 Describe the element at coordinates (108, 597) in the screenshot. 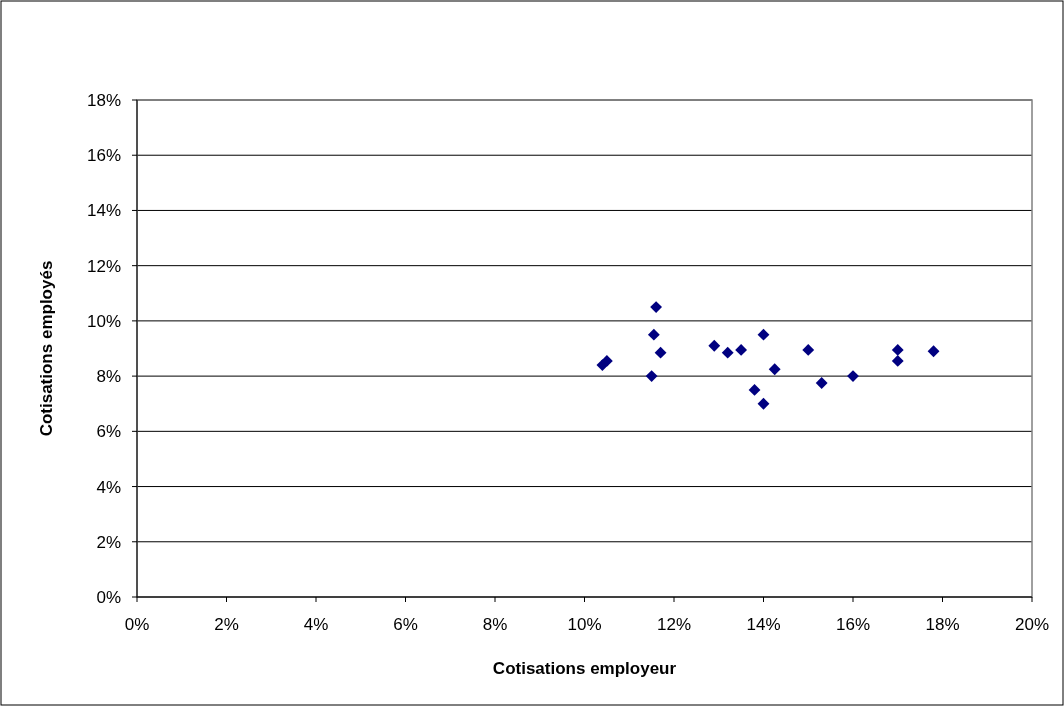

I see `y-tick-label: 0%` at that location.